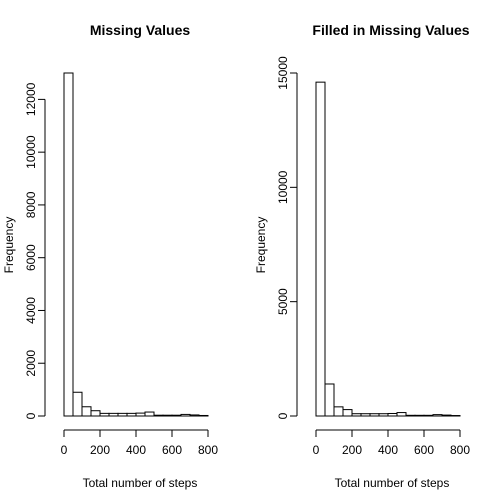  I want to click on y-tick-label: 12000, so click(31, 99).